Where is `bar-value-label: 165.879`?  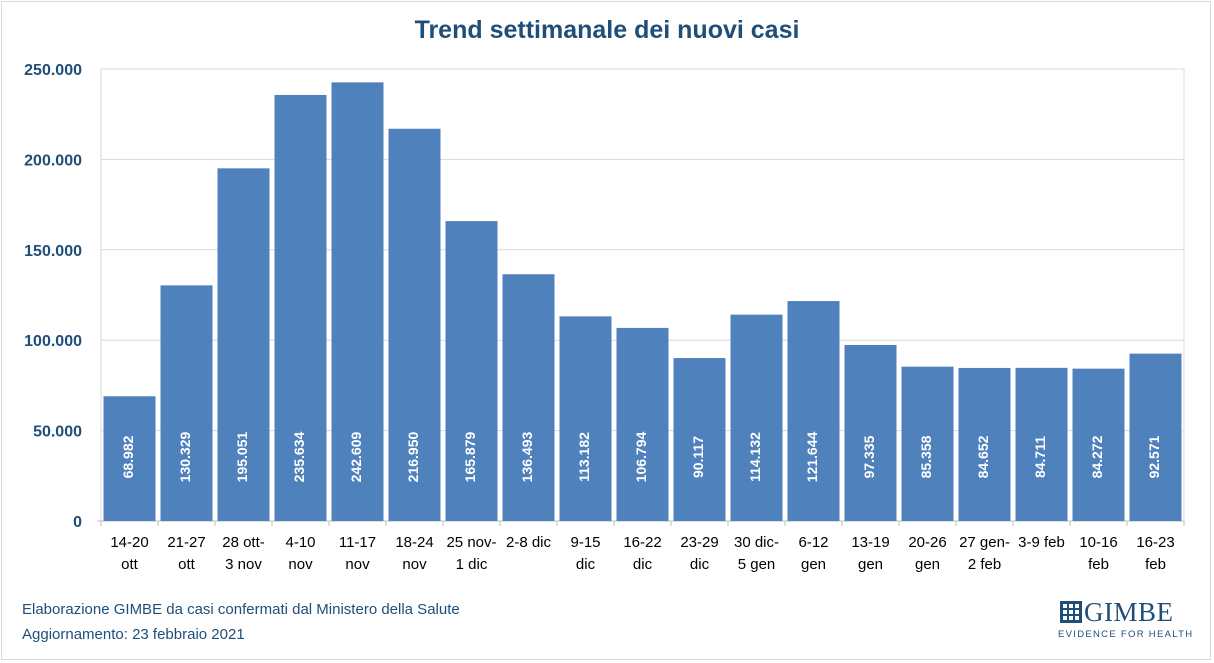 bar-value-label: 165.879 is located at coordinates (470, 456).